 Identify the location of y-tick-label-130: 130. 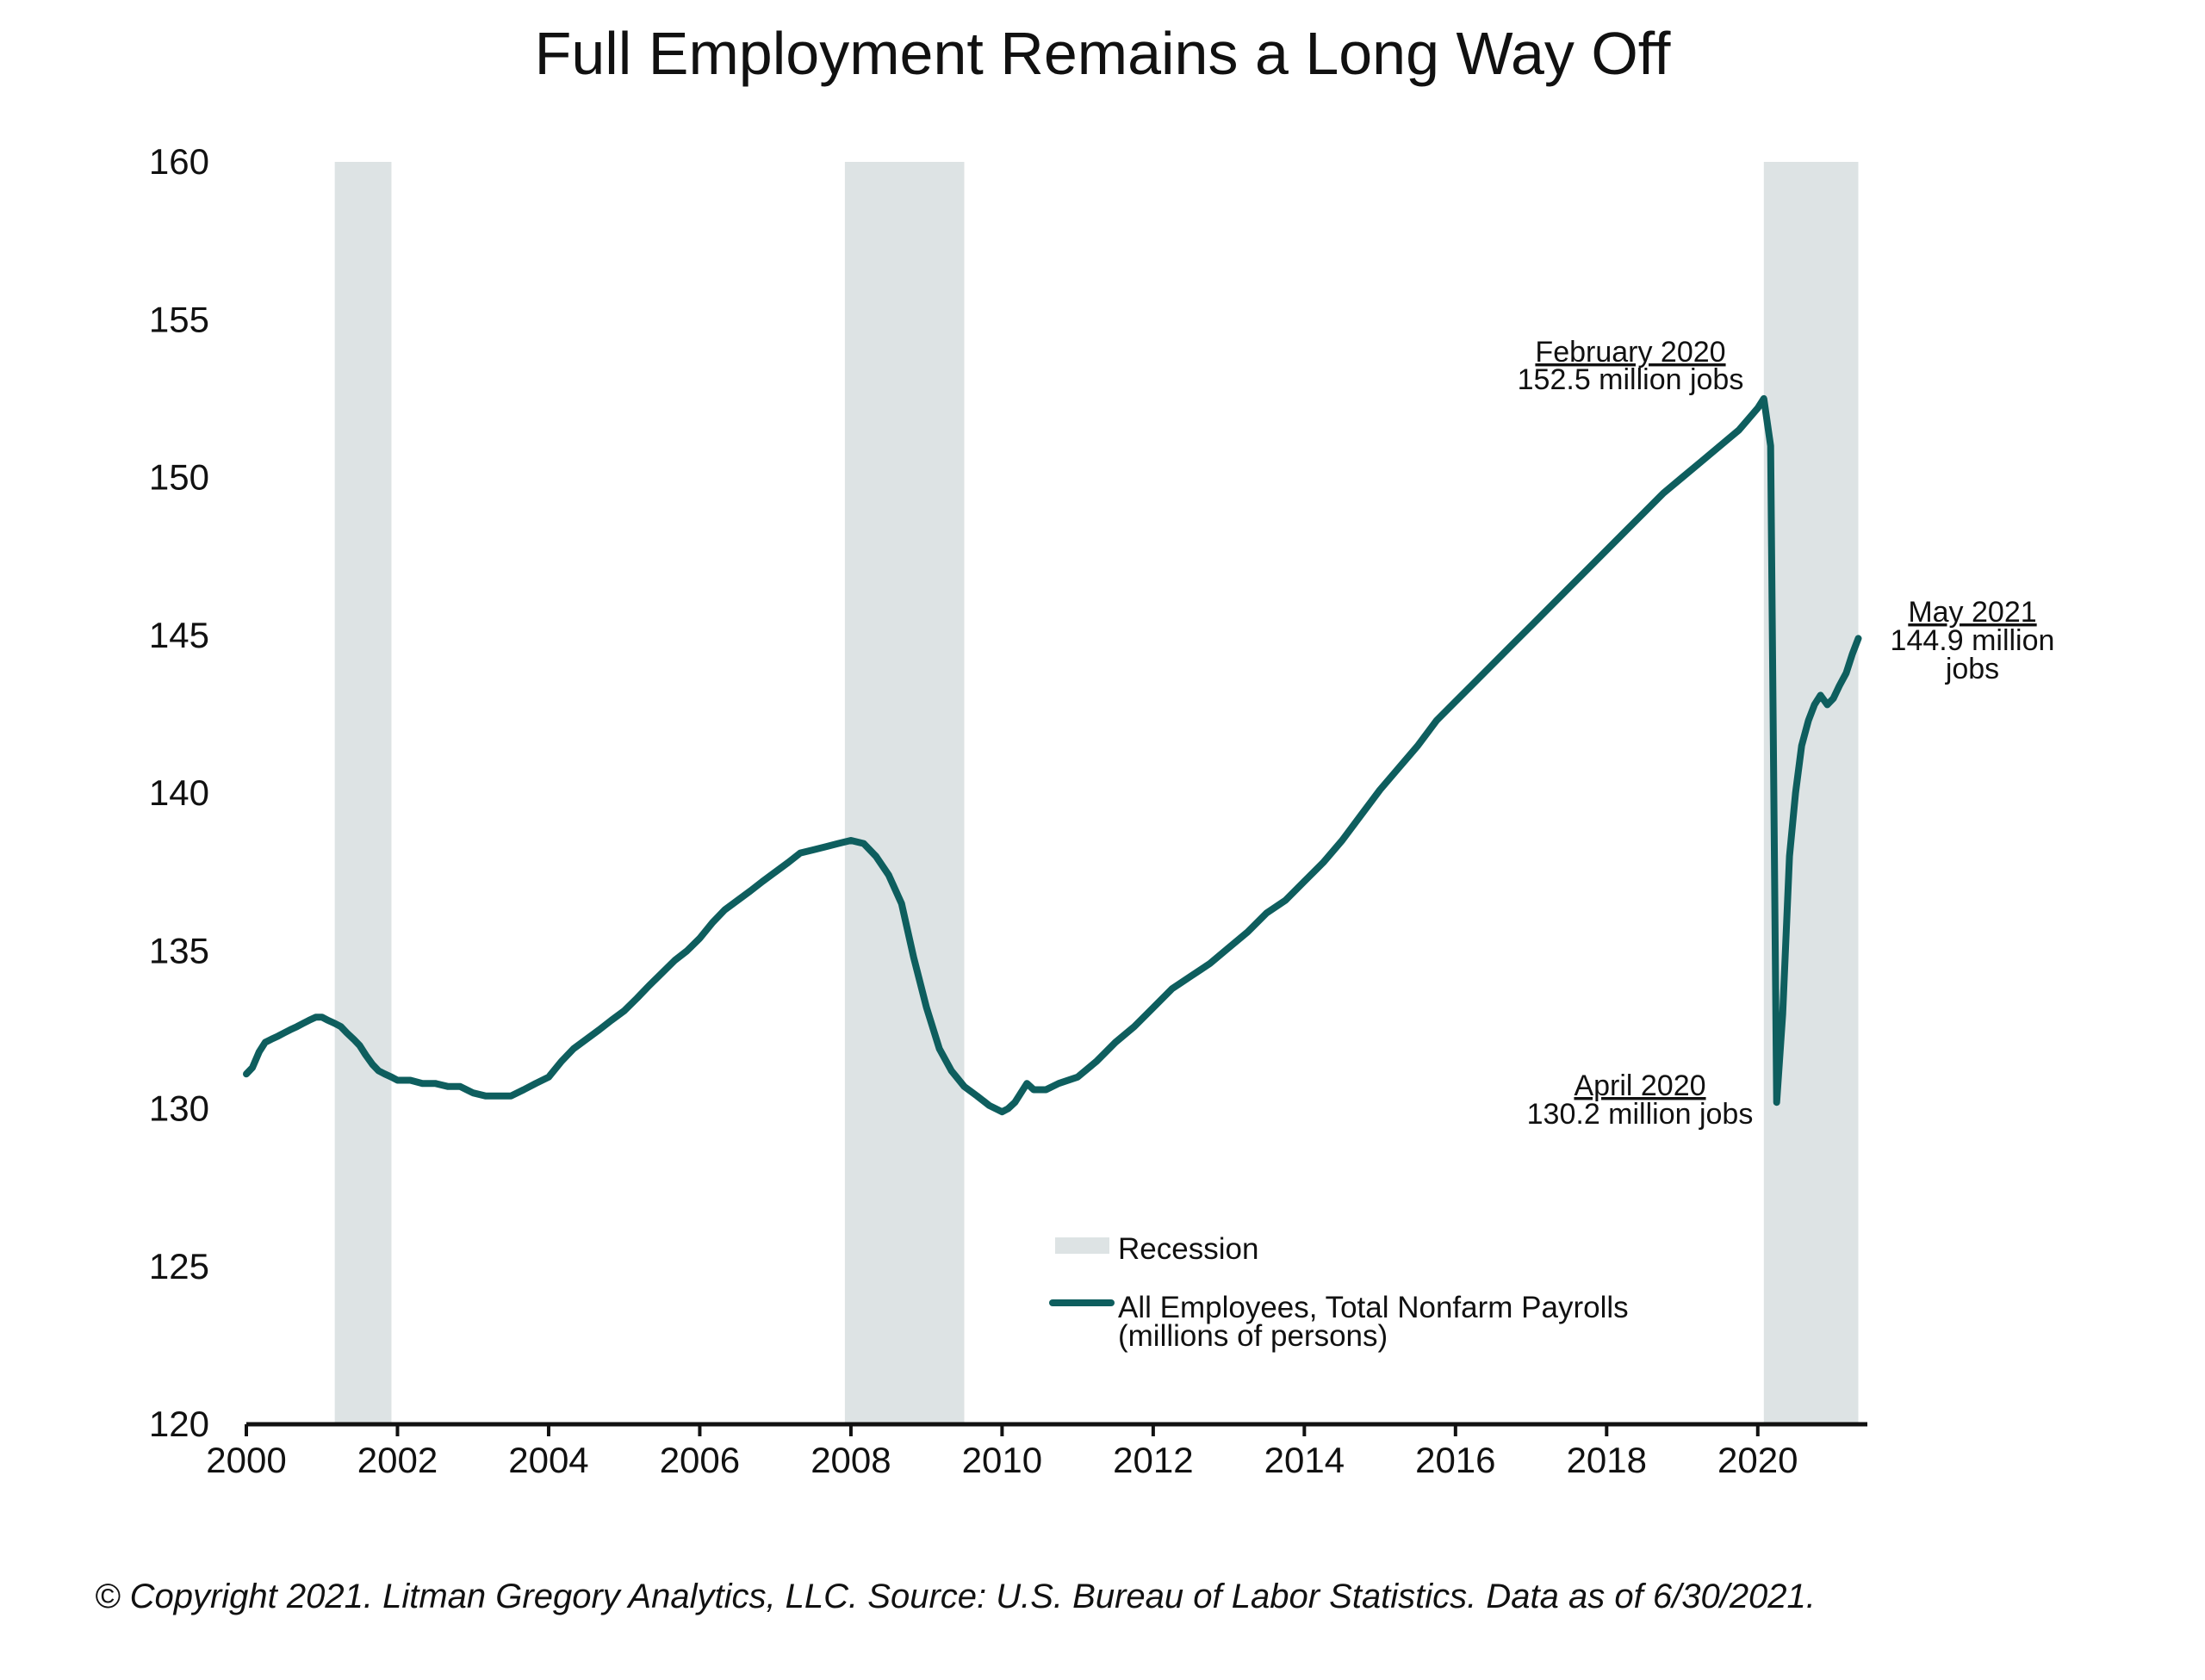
(179, 1108).